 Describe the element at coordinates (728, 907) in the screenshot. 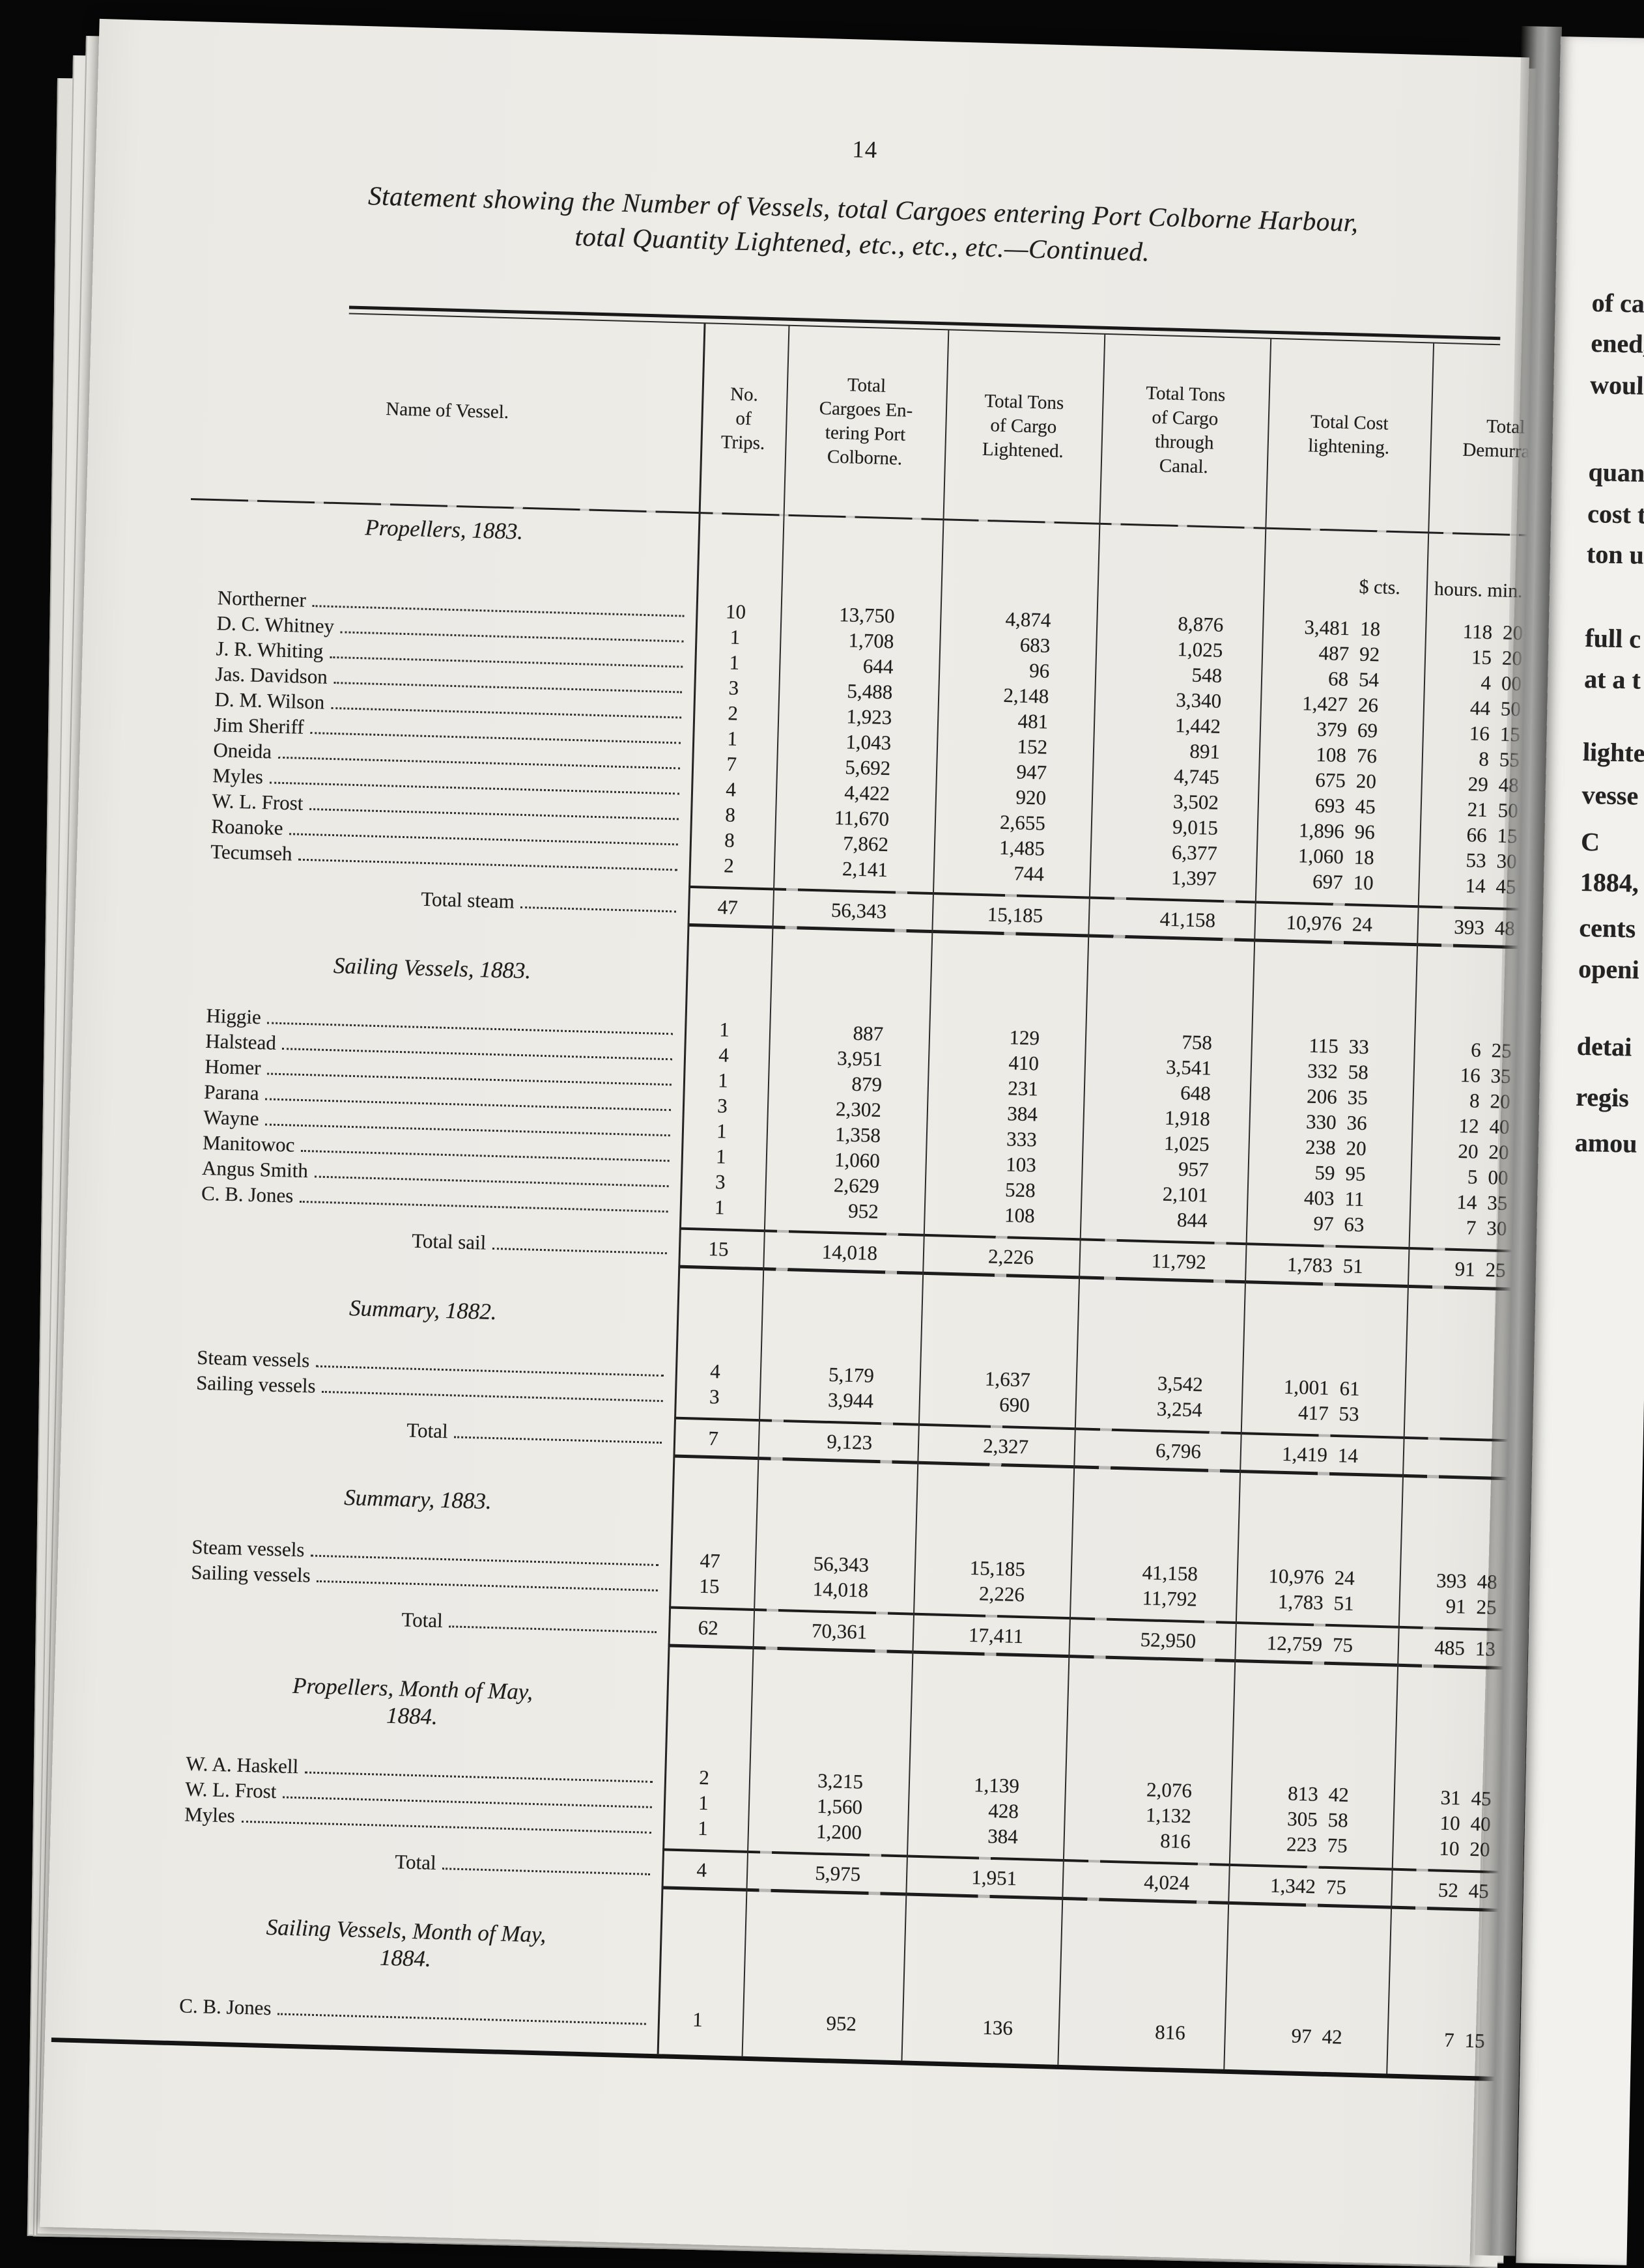

I see `cell-trips: 47` at that location.